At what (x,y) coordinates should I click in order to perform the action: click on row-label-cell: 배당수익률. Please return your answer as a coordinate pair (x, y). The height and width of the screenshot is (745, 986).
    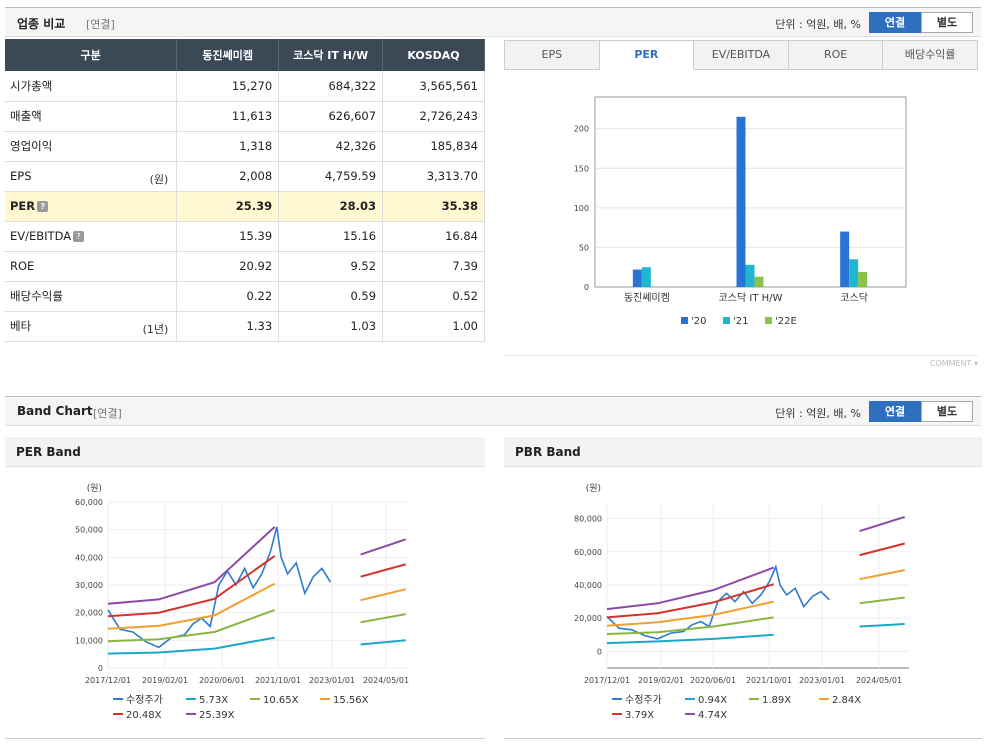
    Looking at the image, I should click on (91, 296).